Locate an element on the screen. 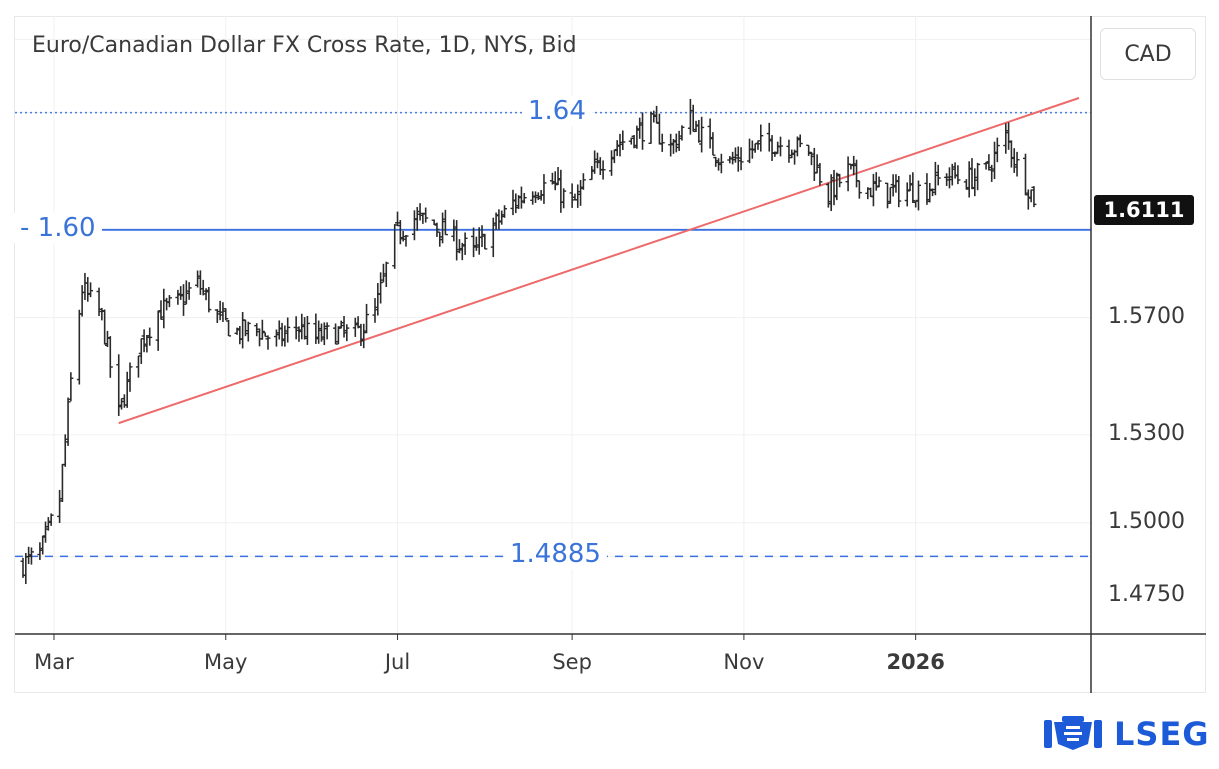 The image size is (1219, 769). level-1-60-label: - 1.60 is located at coordinates (58, 227).